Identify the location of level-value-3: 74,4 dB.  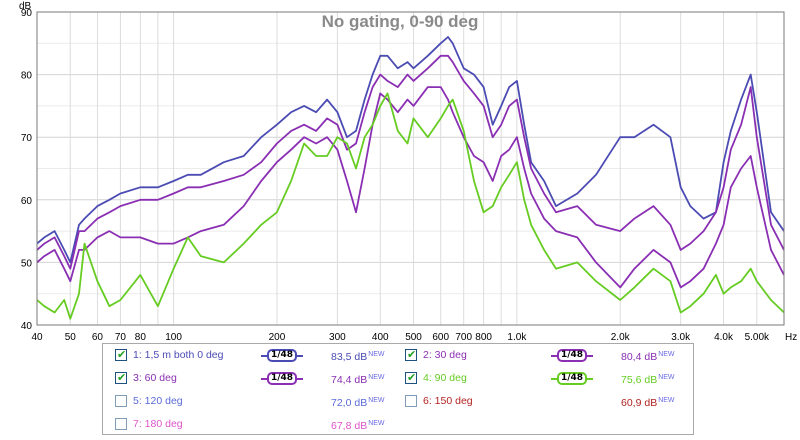
(349, 380).